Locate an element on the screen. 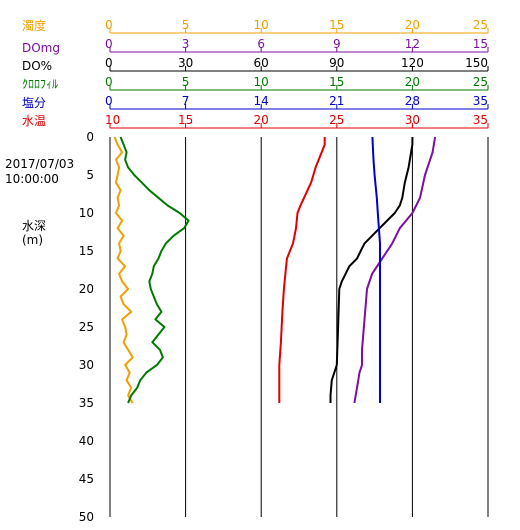 Image resolution: width=520 pixels, height=530 pixels. depth-tick-label: 50 is located at coordinates (86, 517).